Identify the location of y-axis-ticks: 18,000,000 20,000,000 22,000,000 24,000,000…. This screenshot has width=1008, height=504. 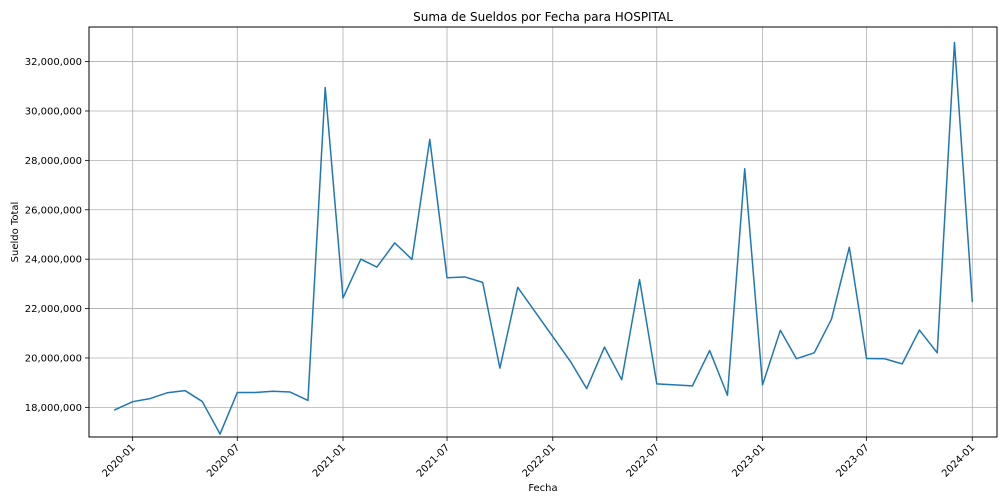
(57, 235).